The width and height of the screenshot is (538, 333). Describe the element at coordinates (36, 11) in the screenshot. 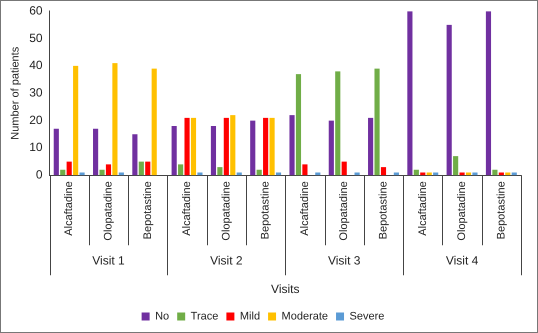

I see `y-tick-label: 60` at that location.